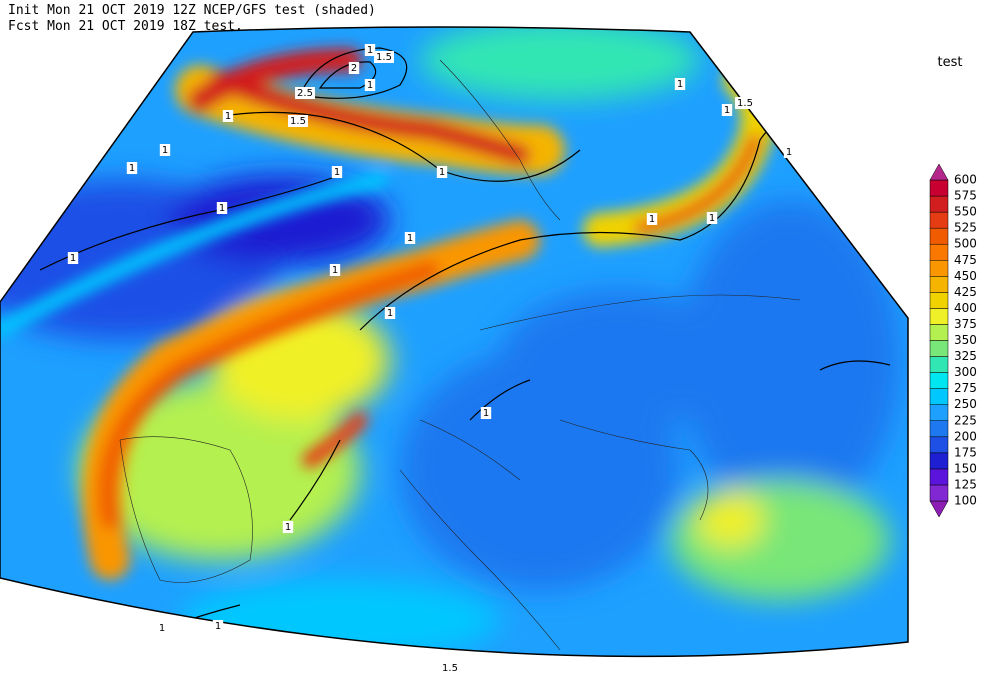  I want to click on colorbar-label: 100, so click(965, 501).